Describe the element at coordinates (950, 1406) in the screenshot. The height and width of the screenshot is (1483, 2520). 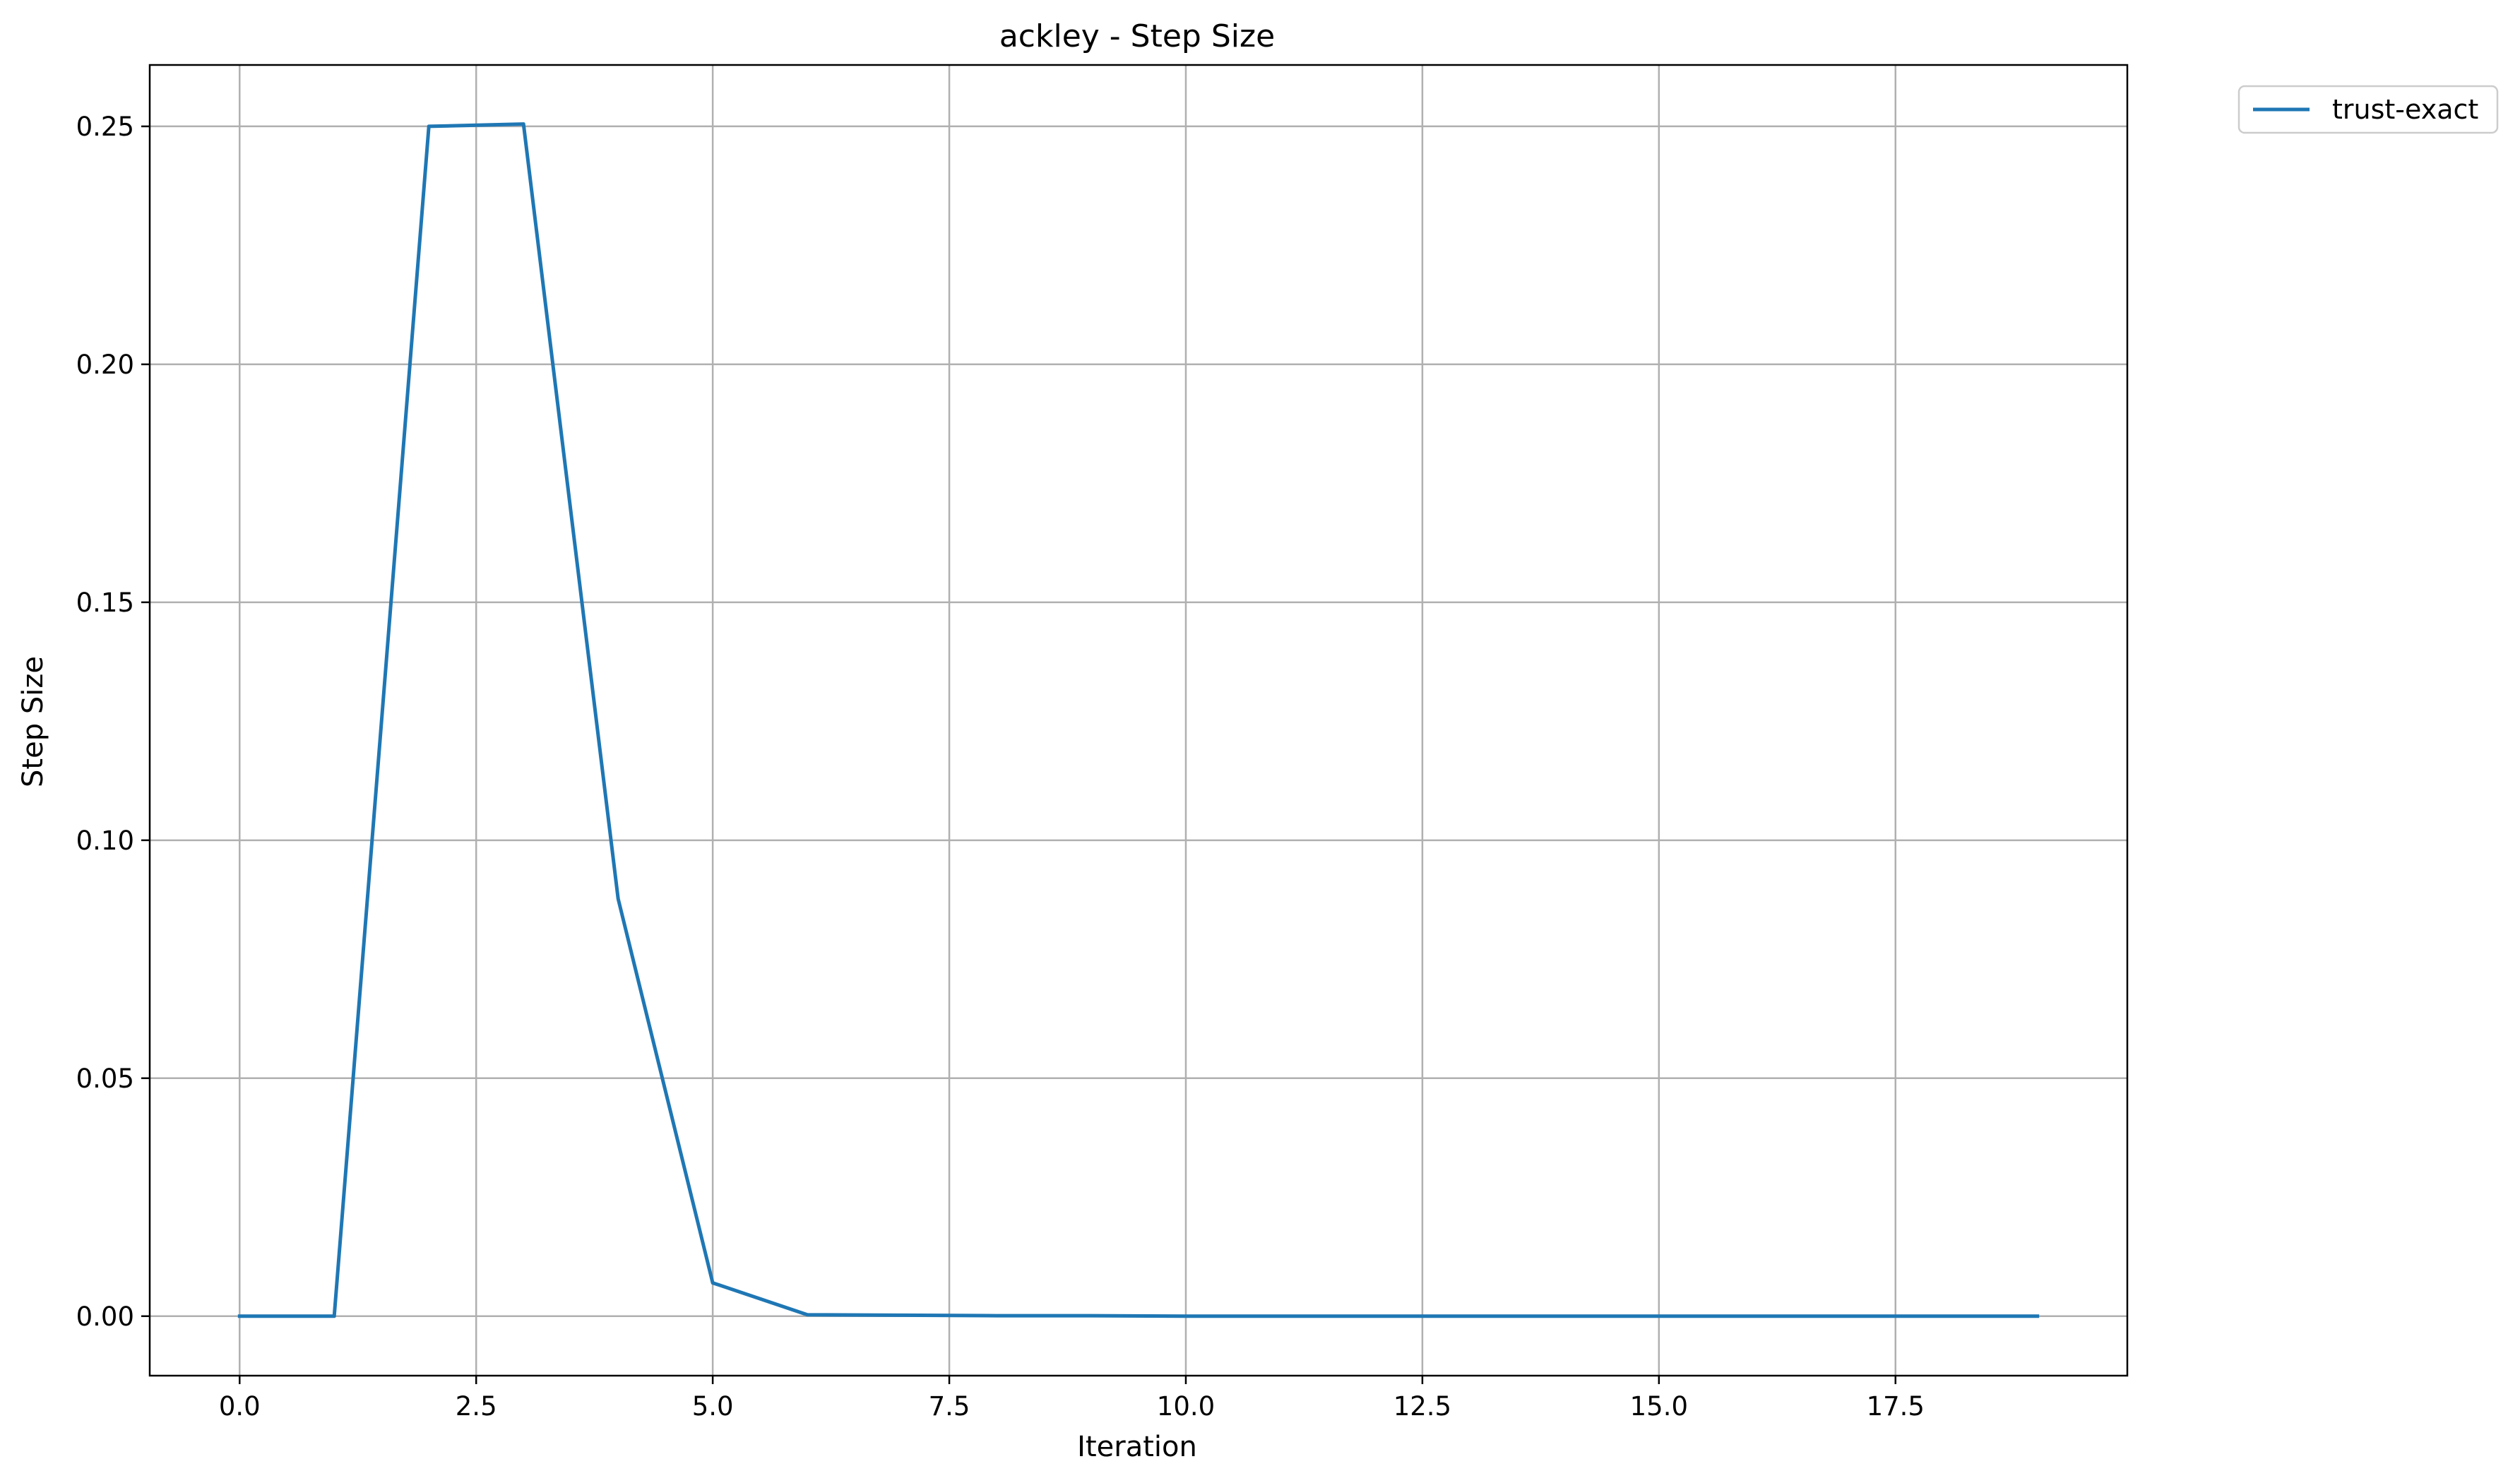
I see `x-tick-label: 7.5` at that location.